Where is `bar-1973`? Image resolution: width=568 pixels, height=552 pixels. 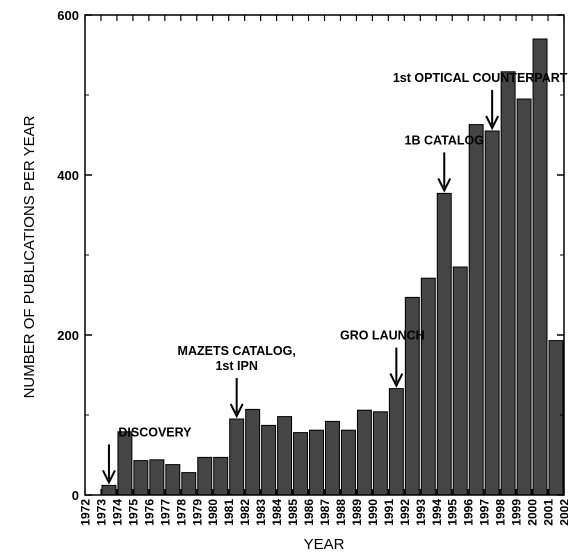
bar-1973 is located at coordinates (109, 490).